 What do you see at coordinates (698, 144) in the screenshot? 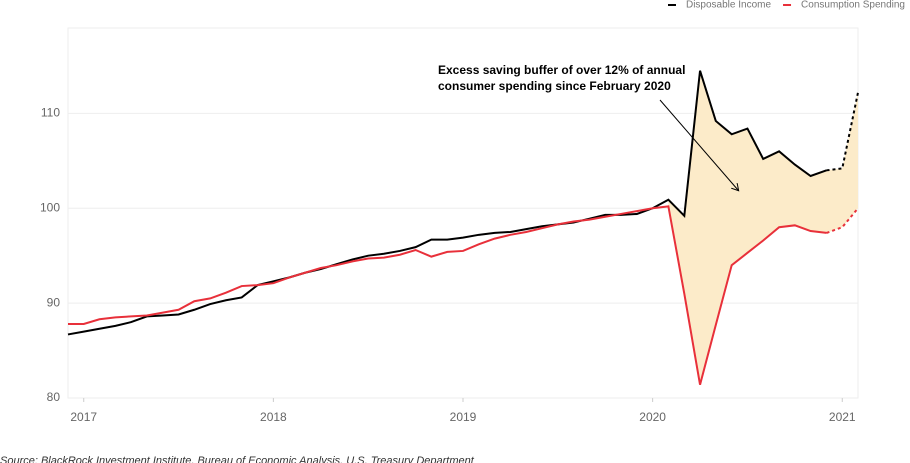
I see `annotation-arrow` at bounding box center [698, 144].